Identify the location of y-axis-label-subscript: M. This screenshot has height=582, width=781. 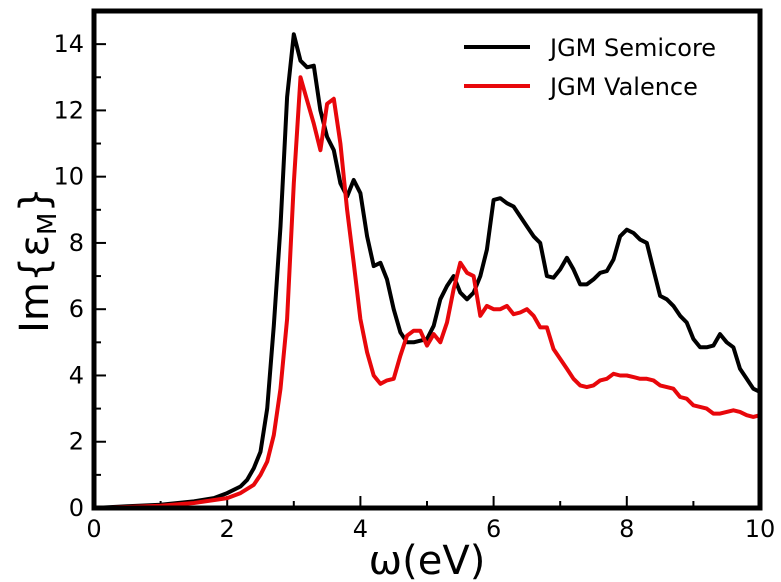
(48, 224).